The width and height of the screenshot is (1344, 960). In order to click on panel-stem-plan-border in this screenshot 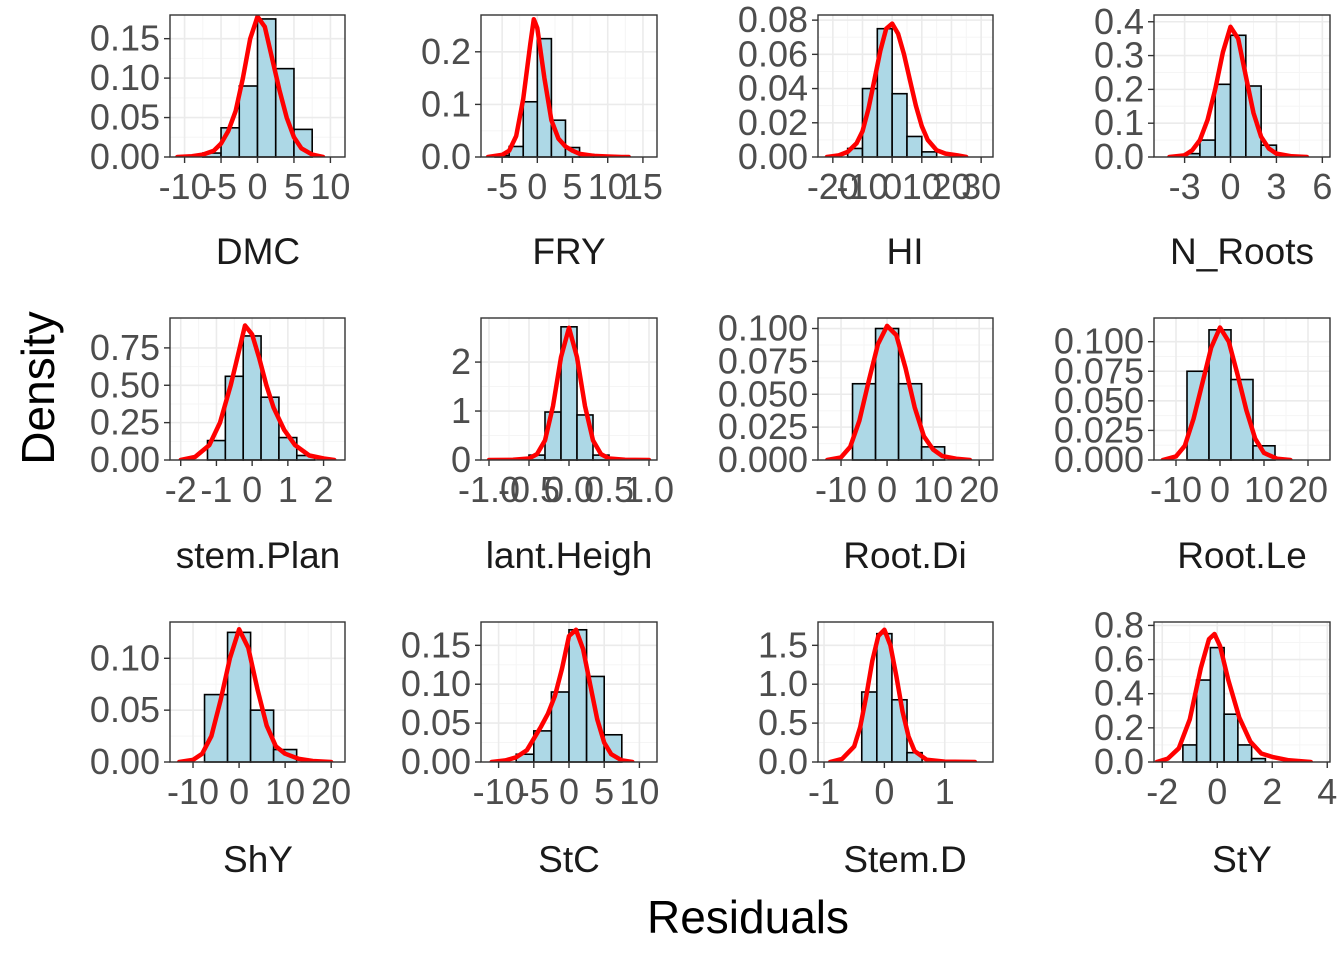, I will do `click(257, 389)`.